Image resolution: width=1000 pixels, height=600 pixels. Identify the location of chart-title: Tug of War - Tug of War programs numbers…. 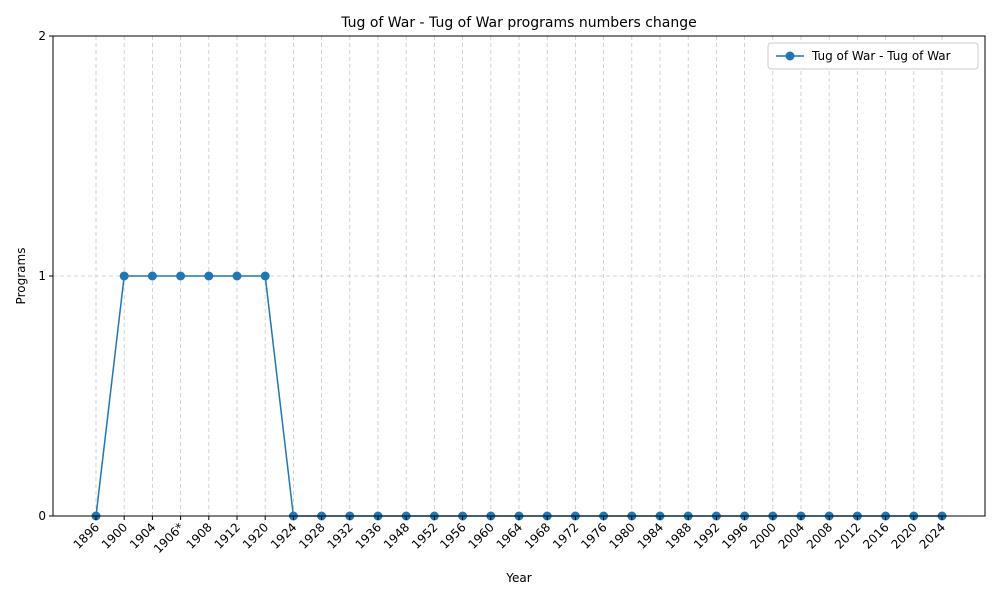
(518, 23).